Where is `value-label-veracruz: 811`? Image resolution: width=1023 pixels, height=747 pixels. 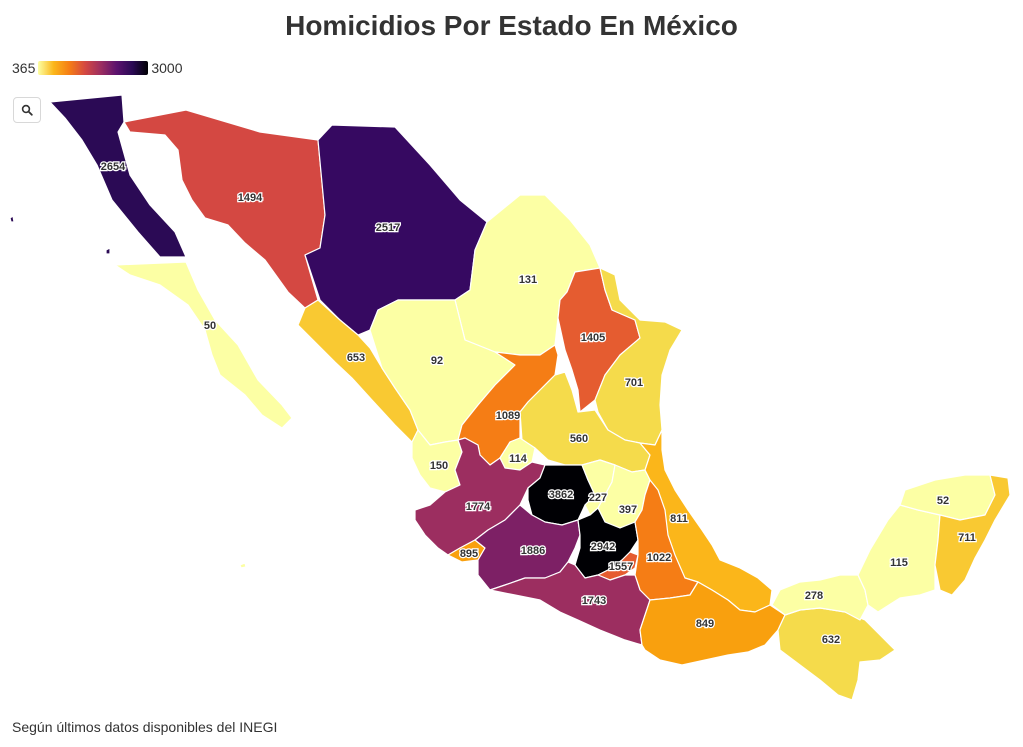
value-label-veracruz: 811 is located at coordinates (679, 519).